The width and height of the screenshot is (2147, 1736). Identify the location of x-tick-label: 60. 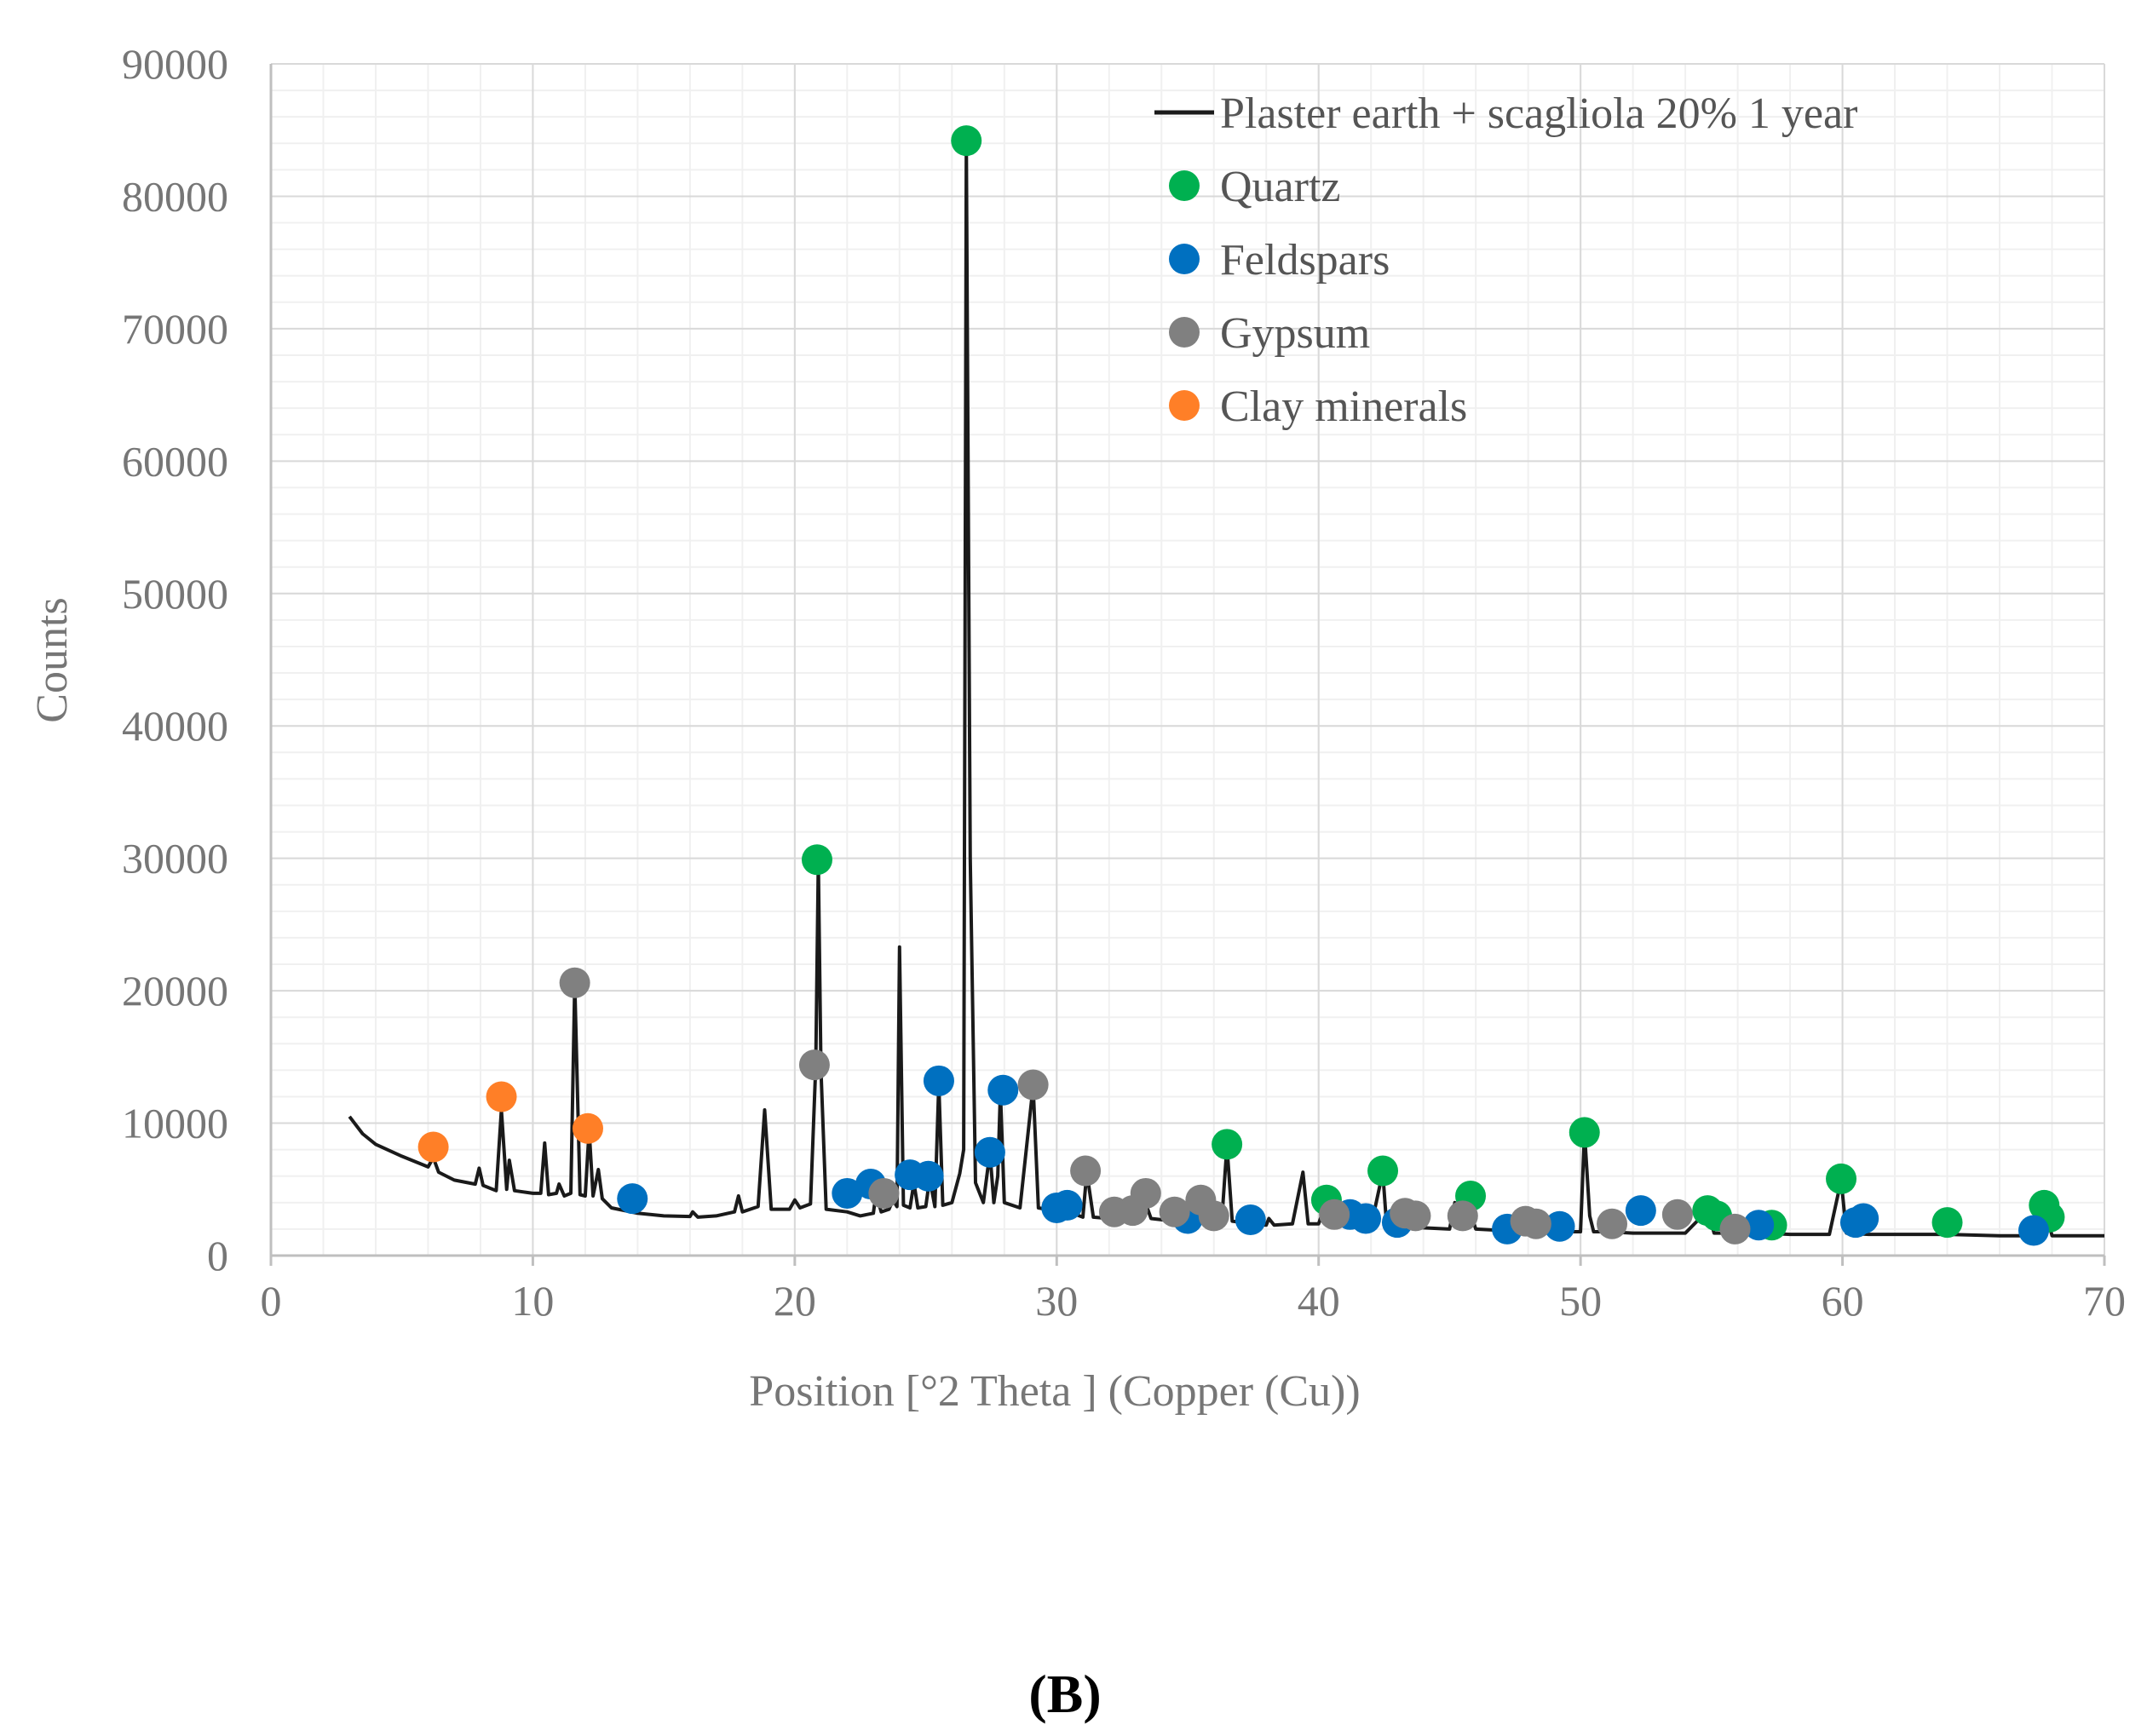
(1843, 1301).